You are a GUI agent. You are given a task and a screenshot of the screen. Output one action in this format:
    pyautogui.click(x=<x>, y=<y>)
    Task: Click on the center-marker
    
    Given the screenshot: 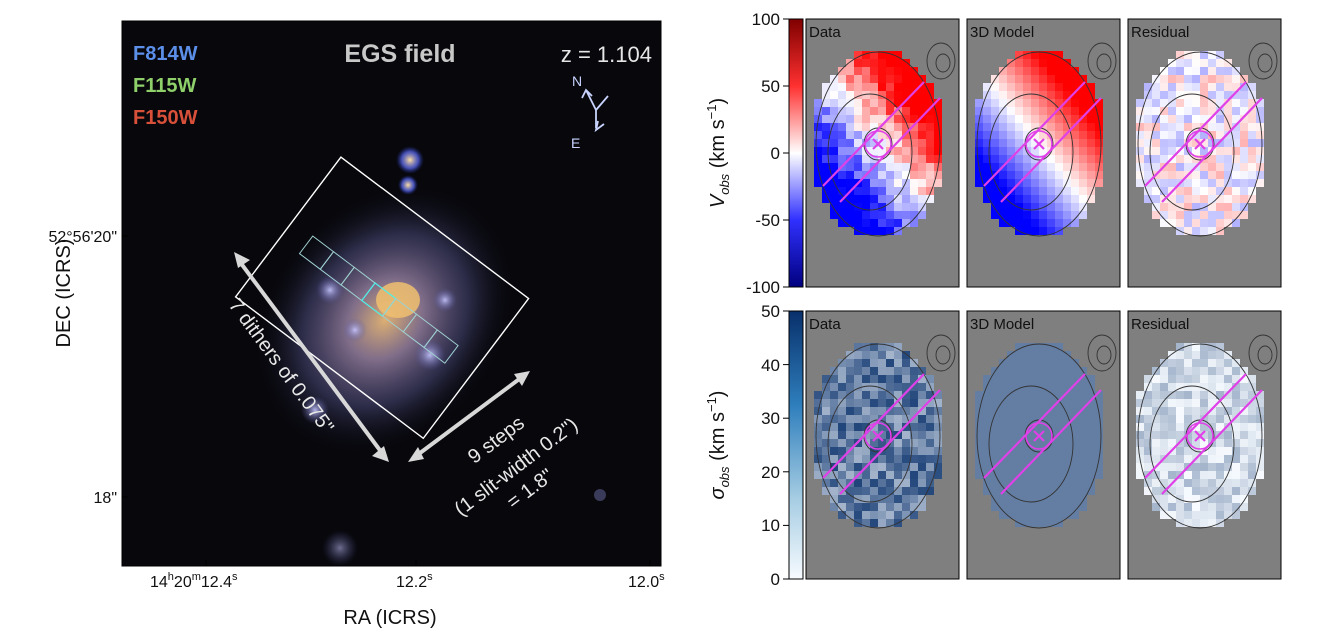 What is the action you would take?
    pyautogui.click(x=1039, y=144)
    